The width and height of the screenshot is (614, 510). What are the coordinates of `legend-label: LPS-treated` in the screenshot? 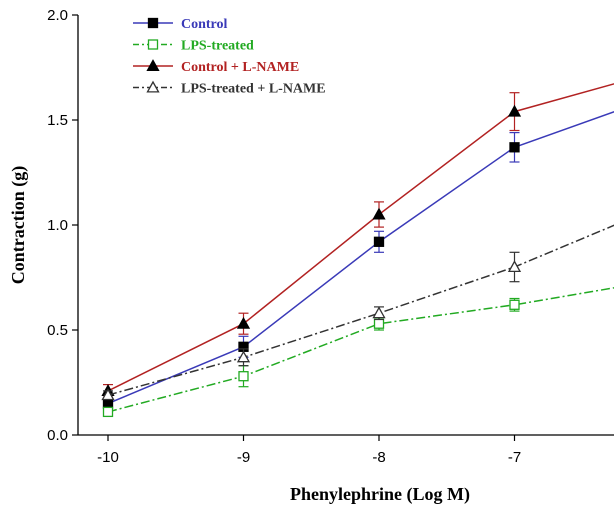 It's located at (217, 46).